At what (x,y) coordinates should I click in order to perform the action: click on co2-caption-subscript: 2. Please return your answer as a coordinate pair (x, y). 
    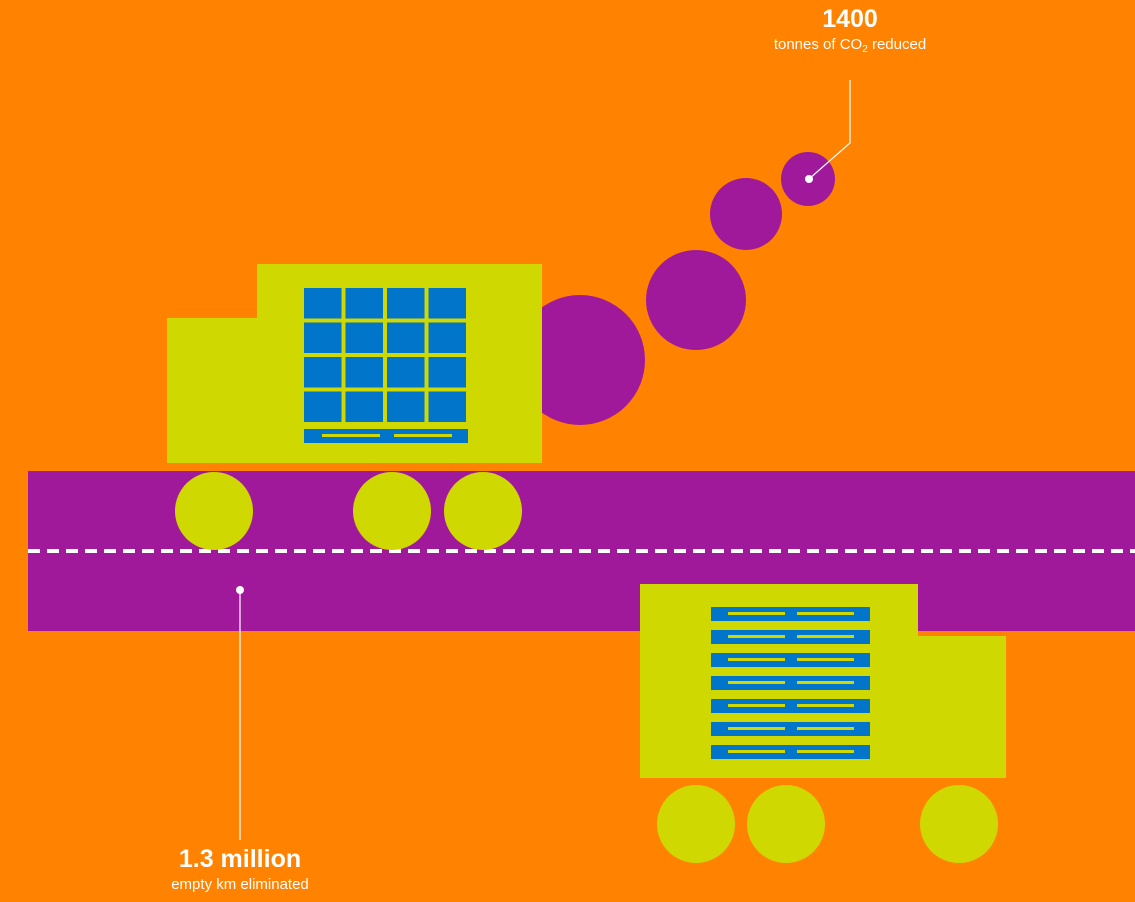
    Looking at the image, I should click on (865, 49).